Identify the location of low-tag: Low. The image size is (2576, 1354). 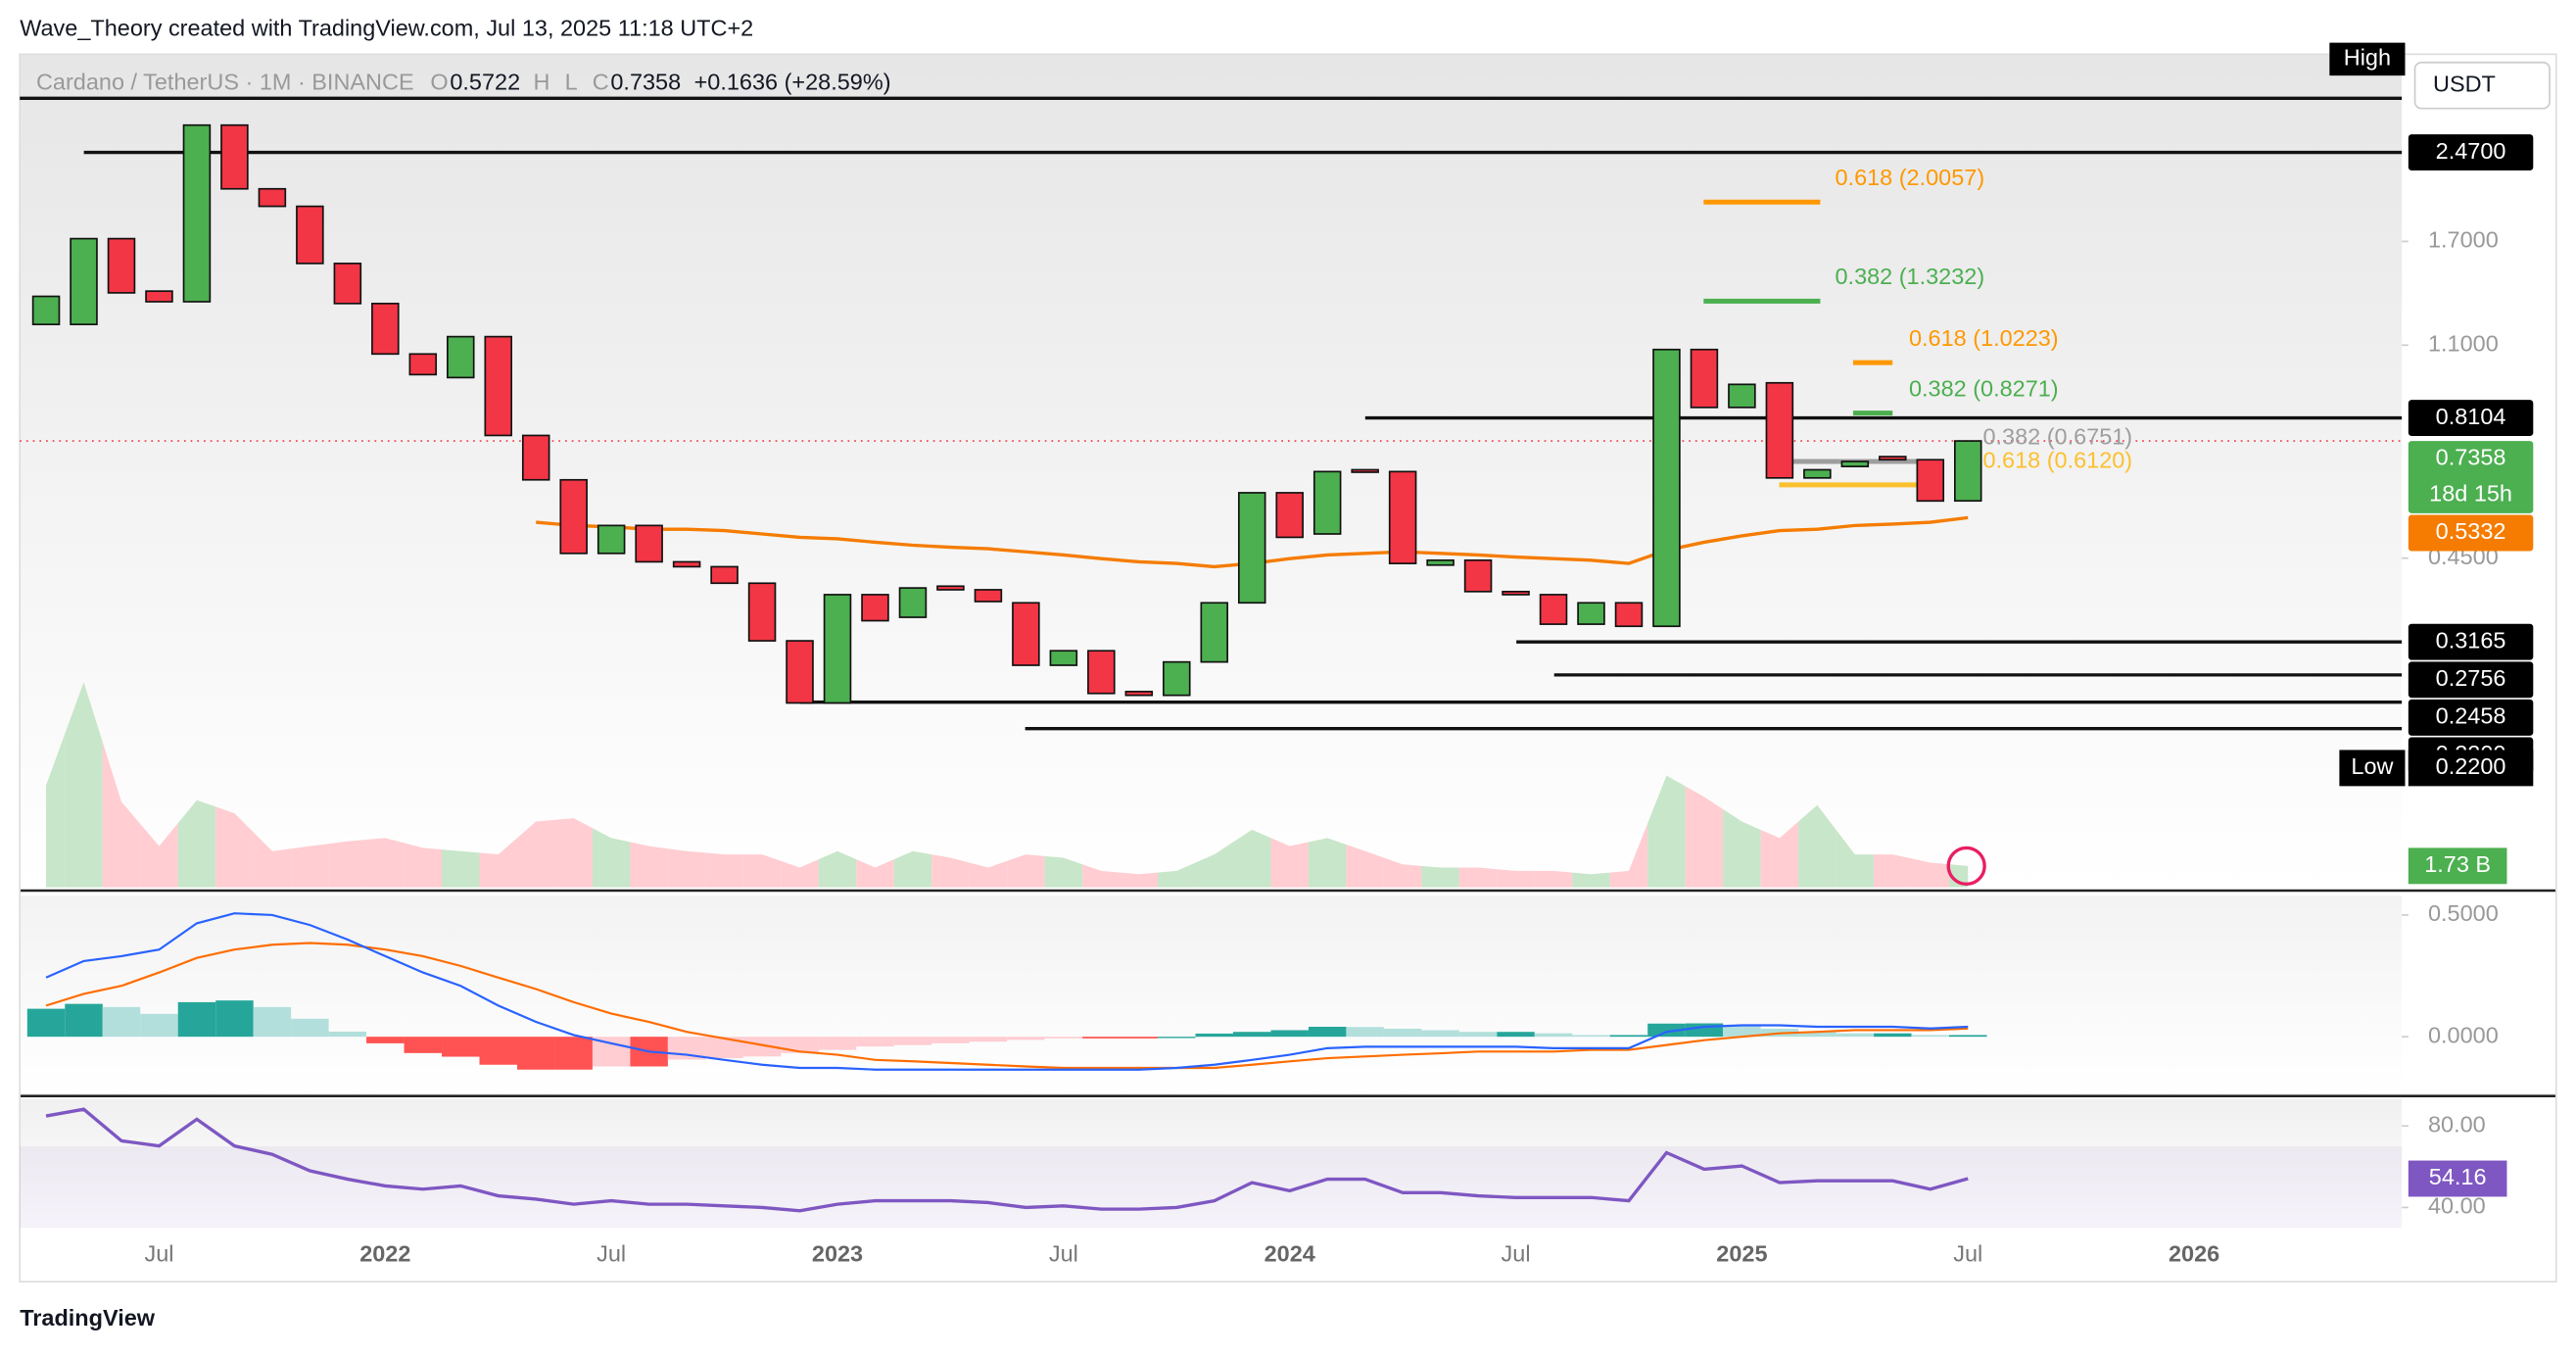
(2372, 766).